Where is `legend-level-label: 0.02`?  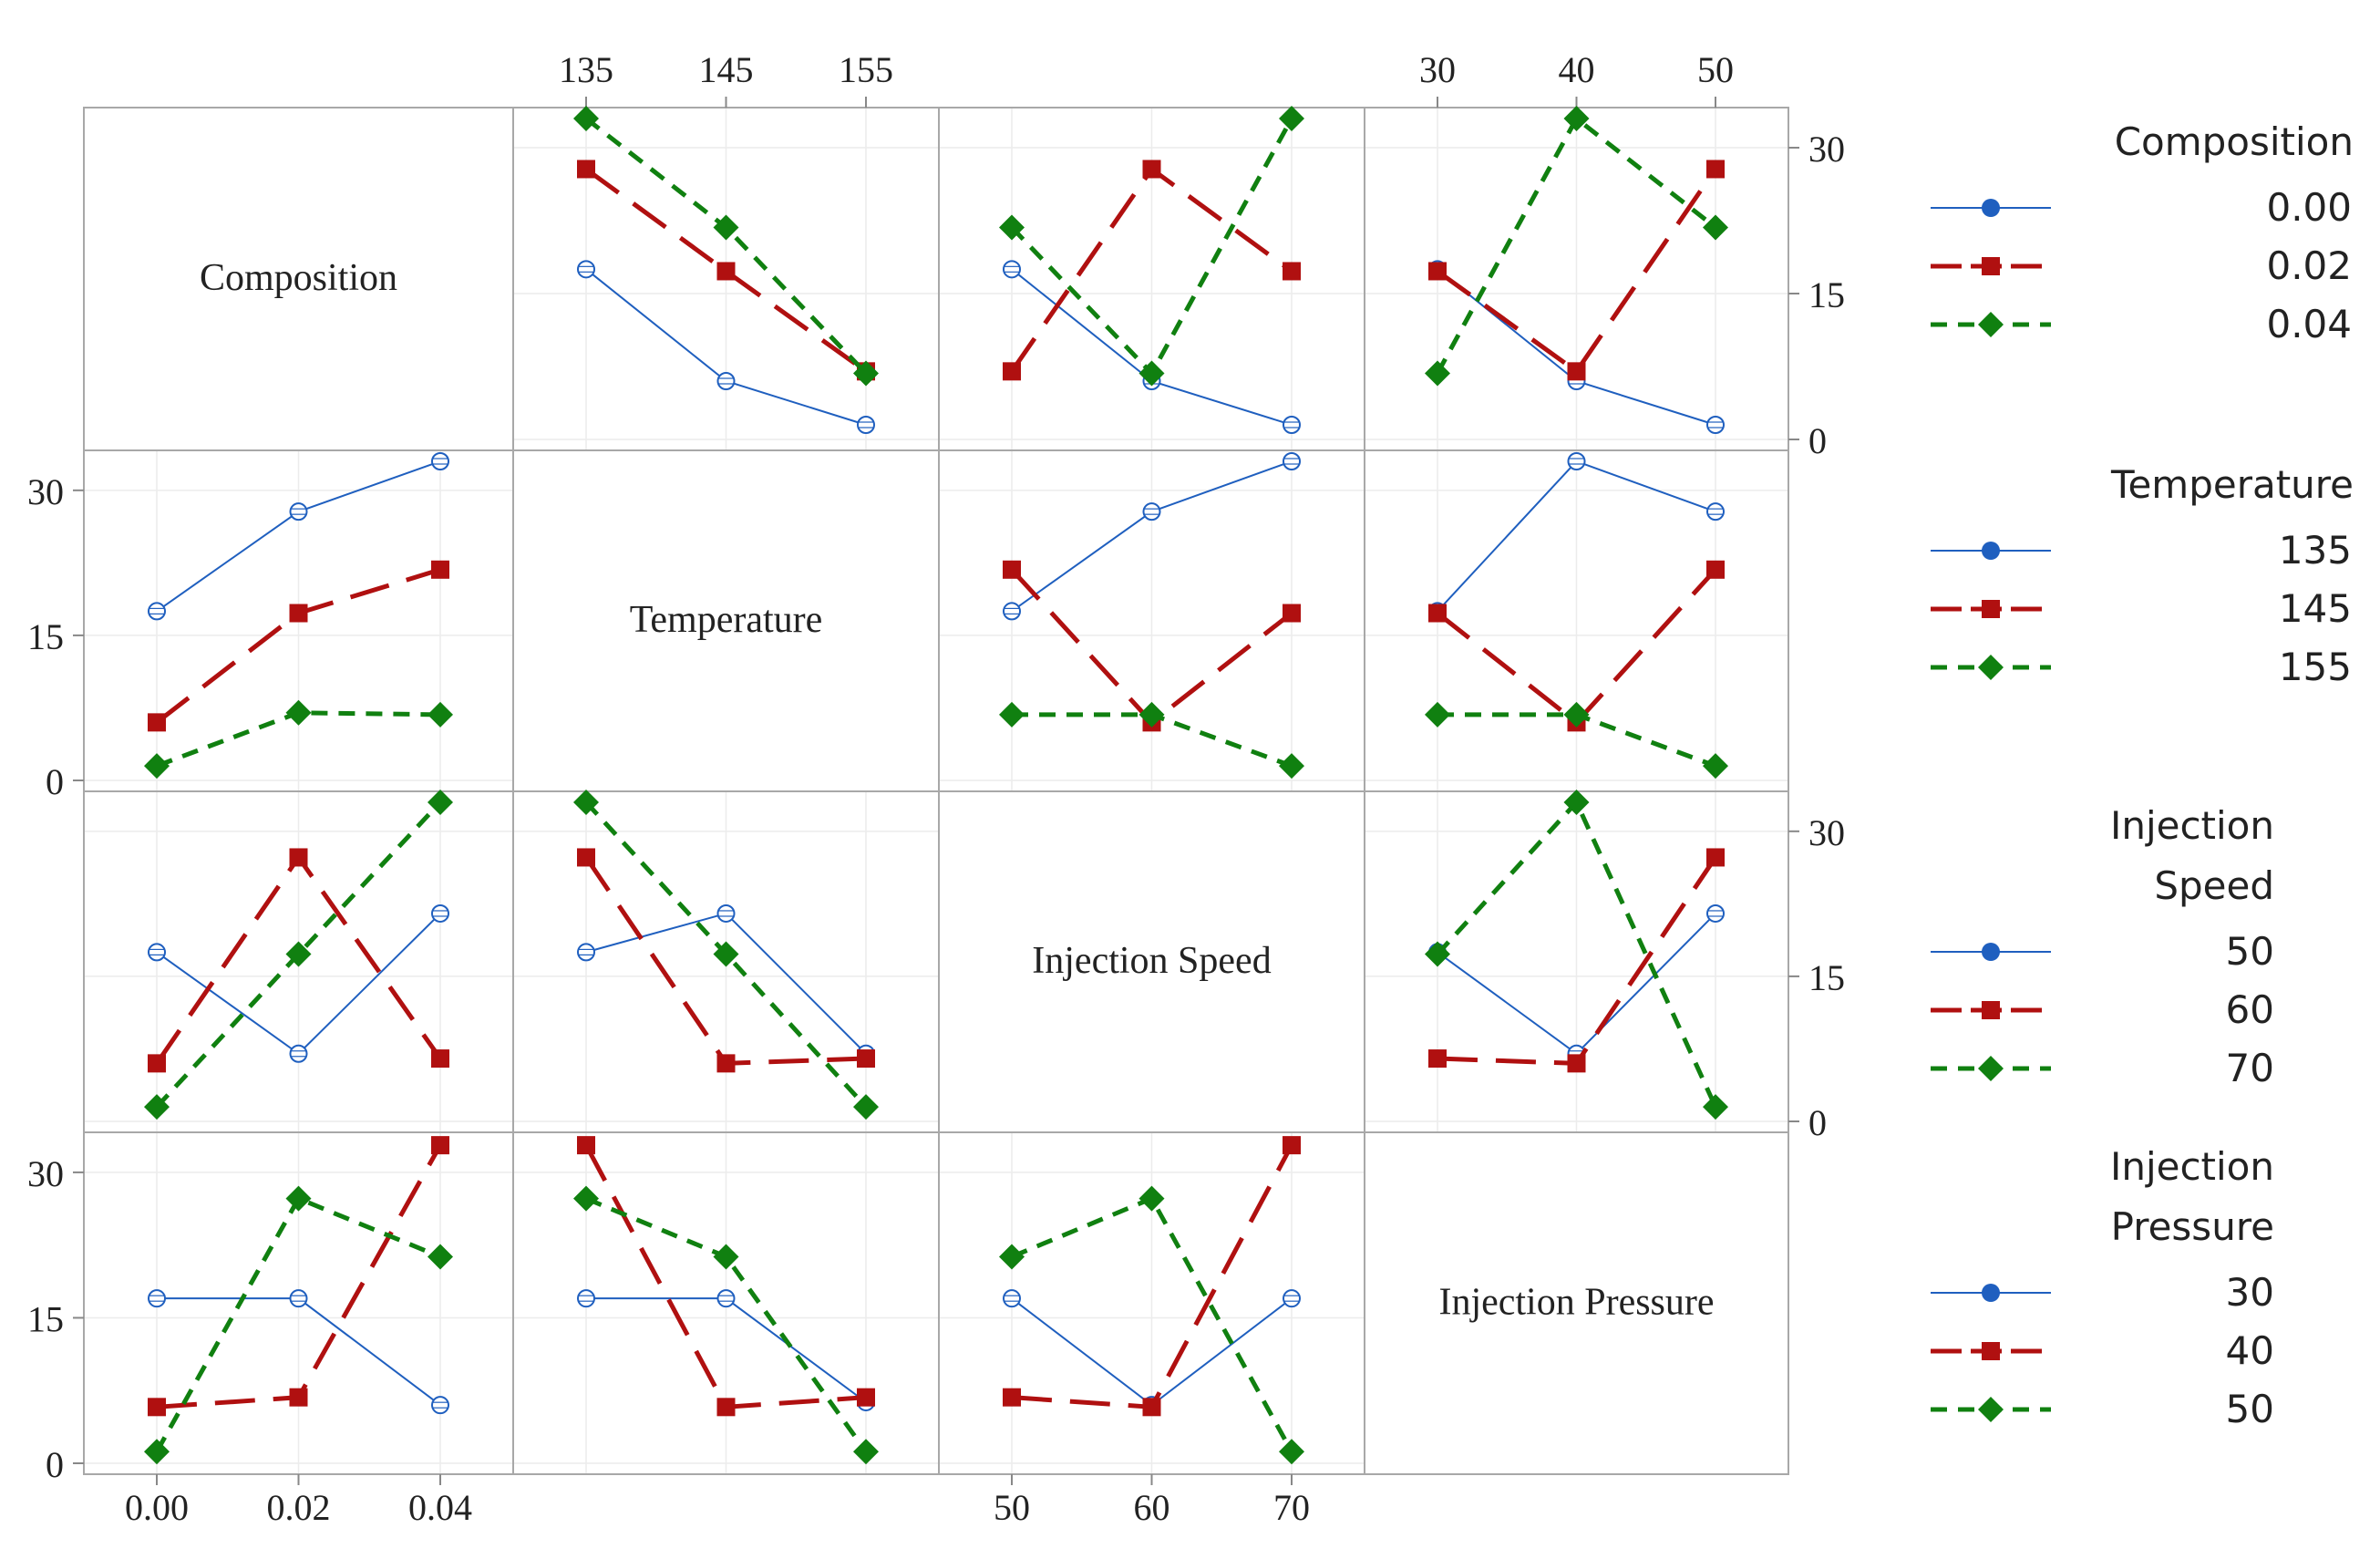 legend-level-label: 0.02 is located at coordinates (2309, 265).